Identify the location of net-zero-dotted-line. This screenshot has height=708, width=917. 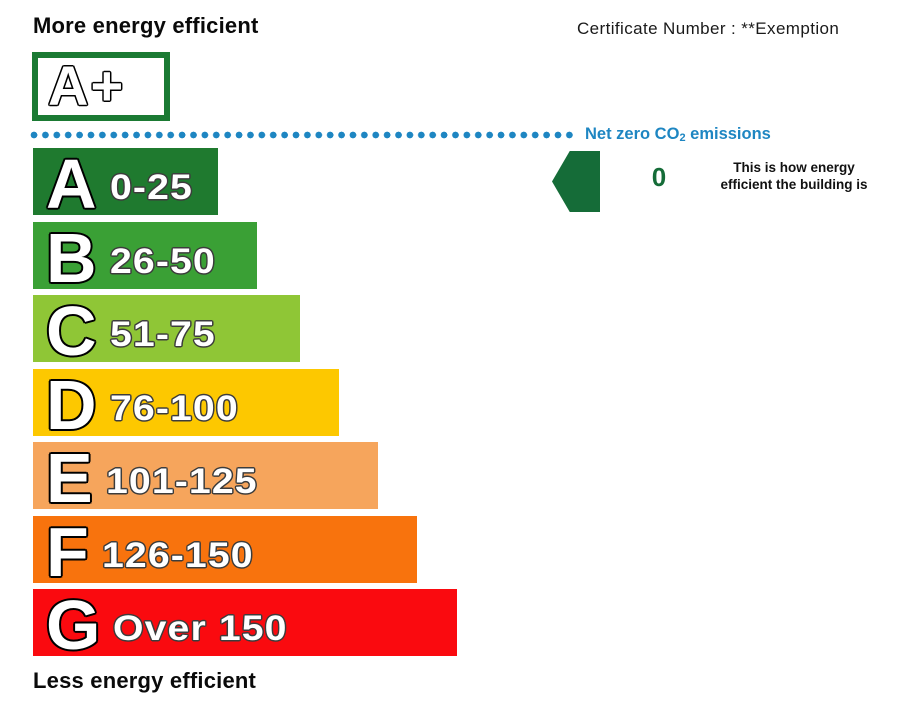
(303, 135).